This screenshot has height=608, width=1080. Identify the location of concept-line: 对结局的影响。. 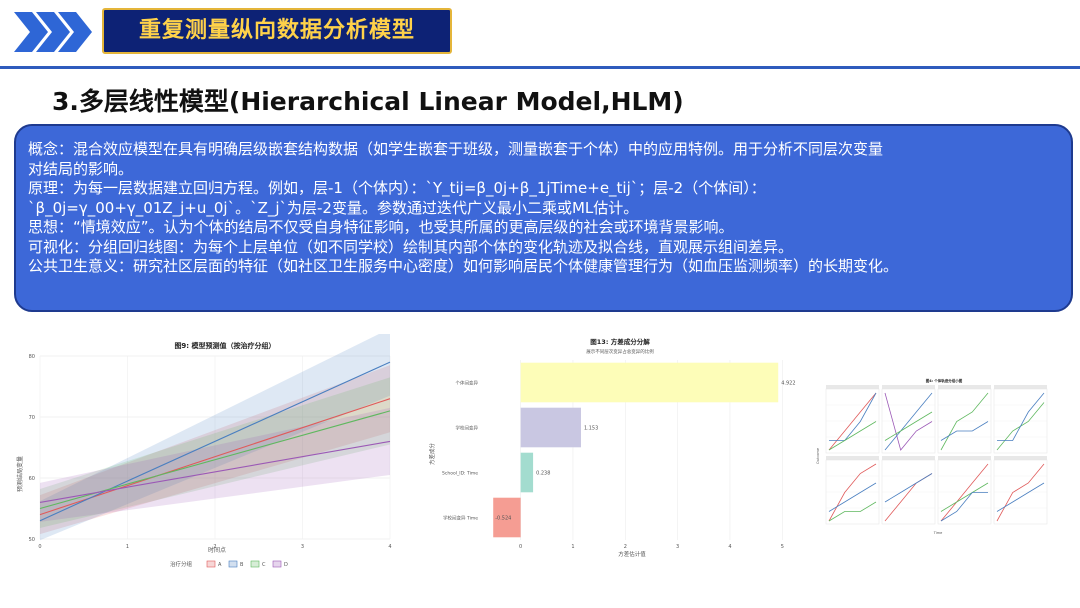
(81, 168).